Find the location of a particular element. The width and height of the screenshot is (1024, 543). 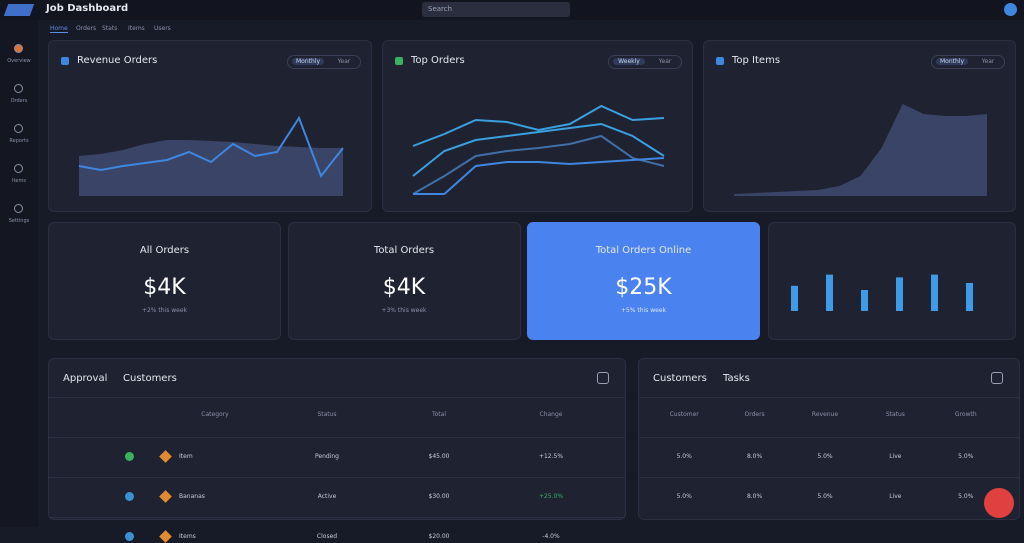

chart-panel: Top Orders Weekly Year is located at coordinates (537, 126).